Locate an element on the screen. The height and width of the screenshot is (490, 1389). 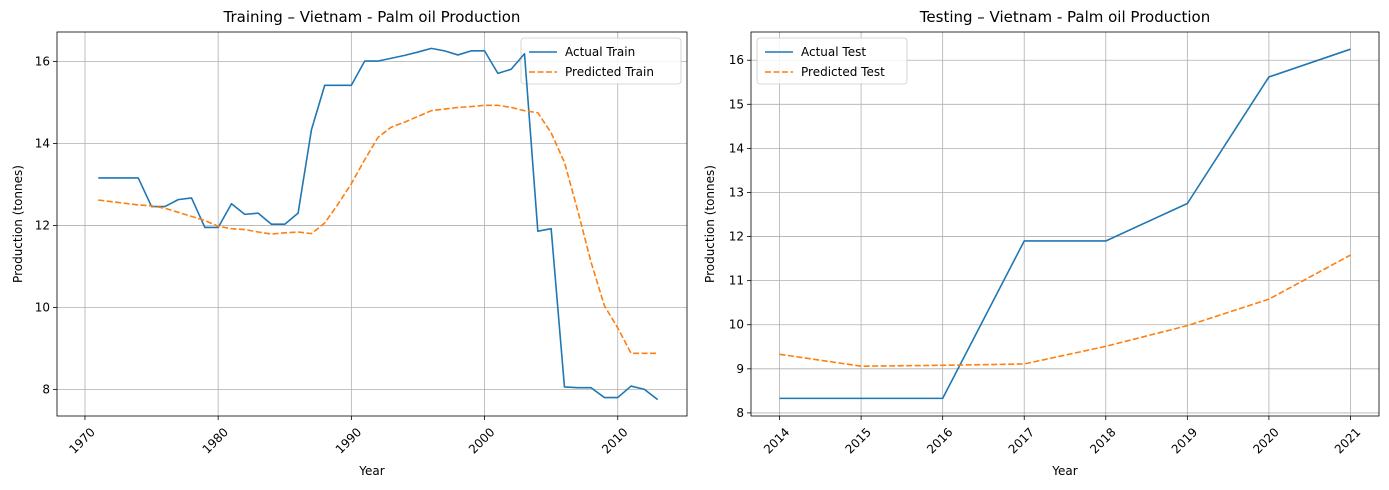
testing-x-axis-label: Year is located at coordinates (1064, 471).